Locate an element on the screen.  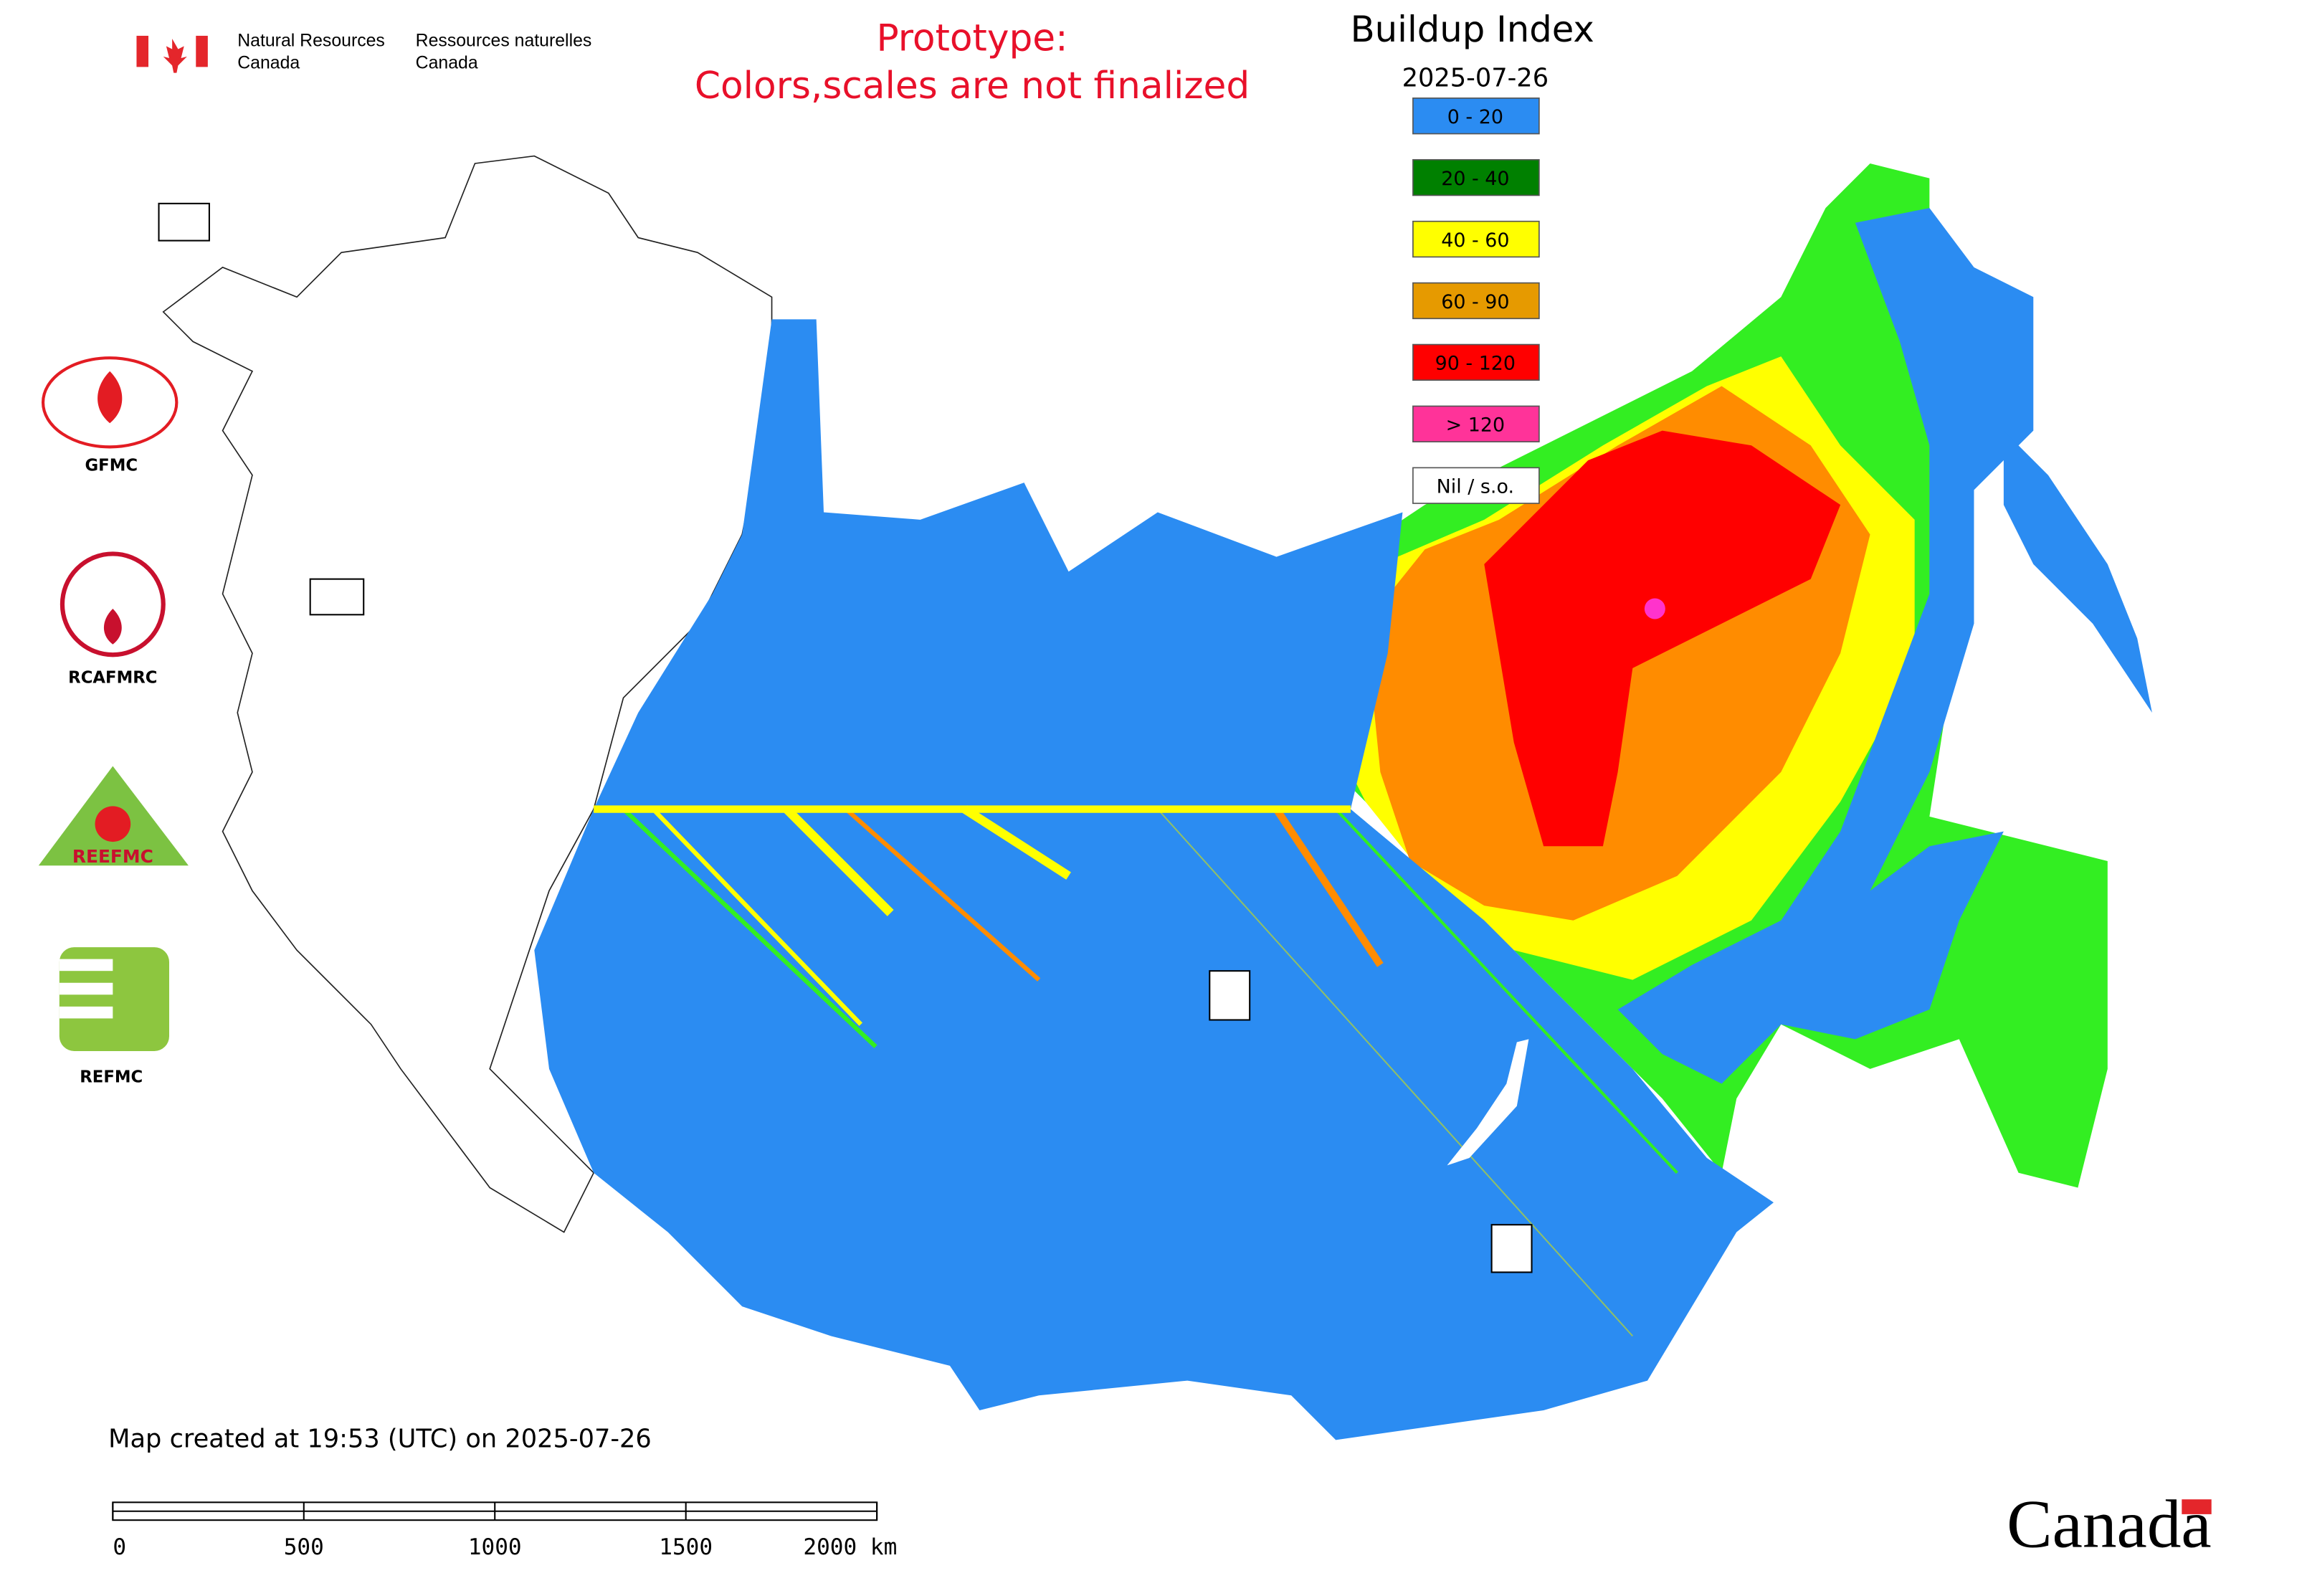
logo-gfmc: GFMC is located at coordinates (110, 415).